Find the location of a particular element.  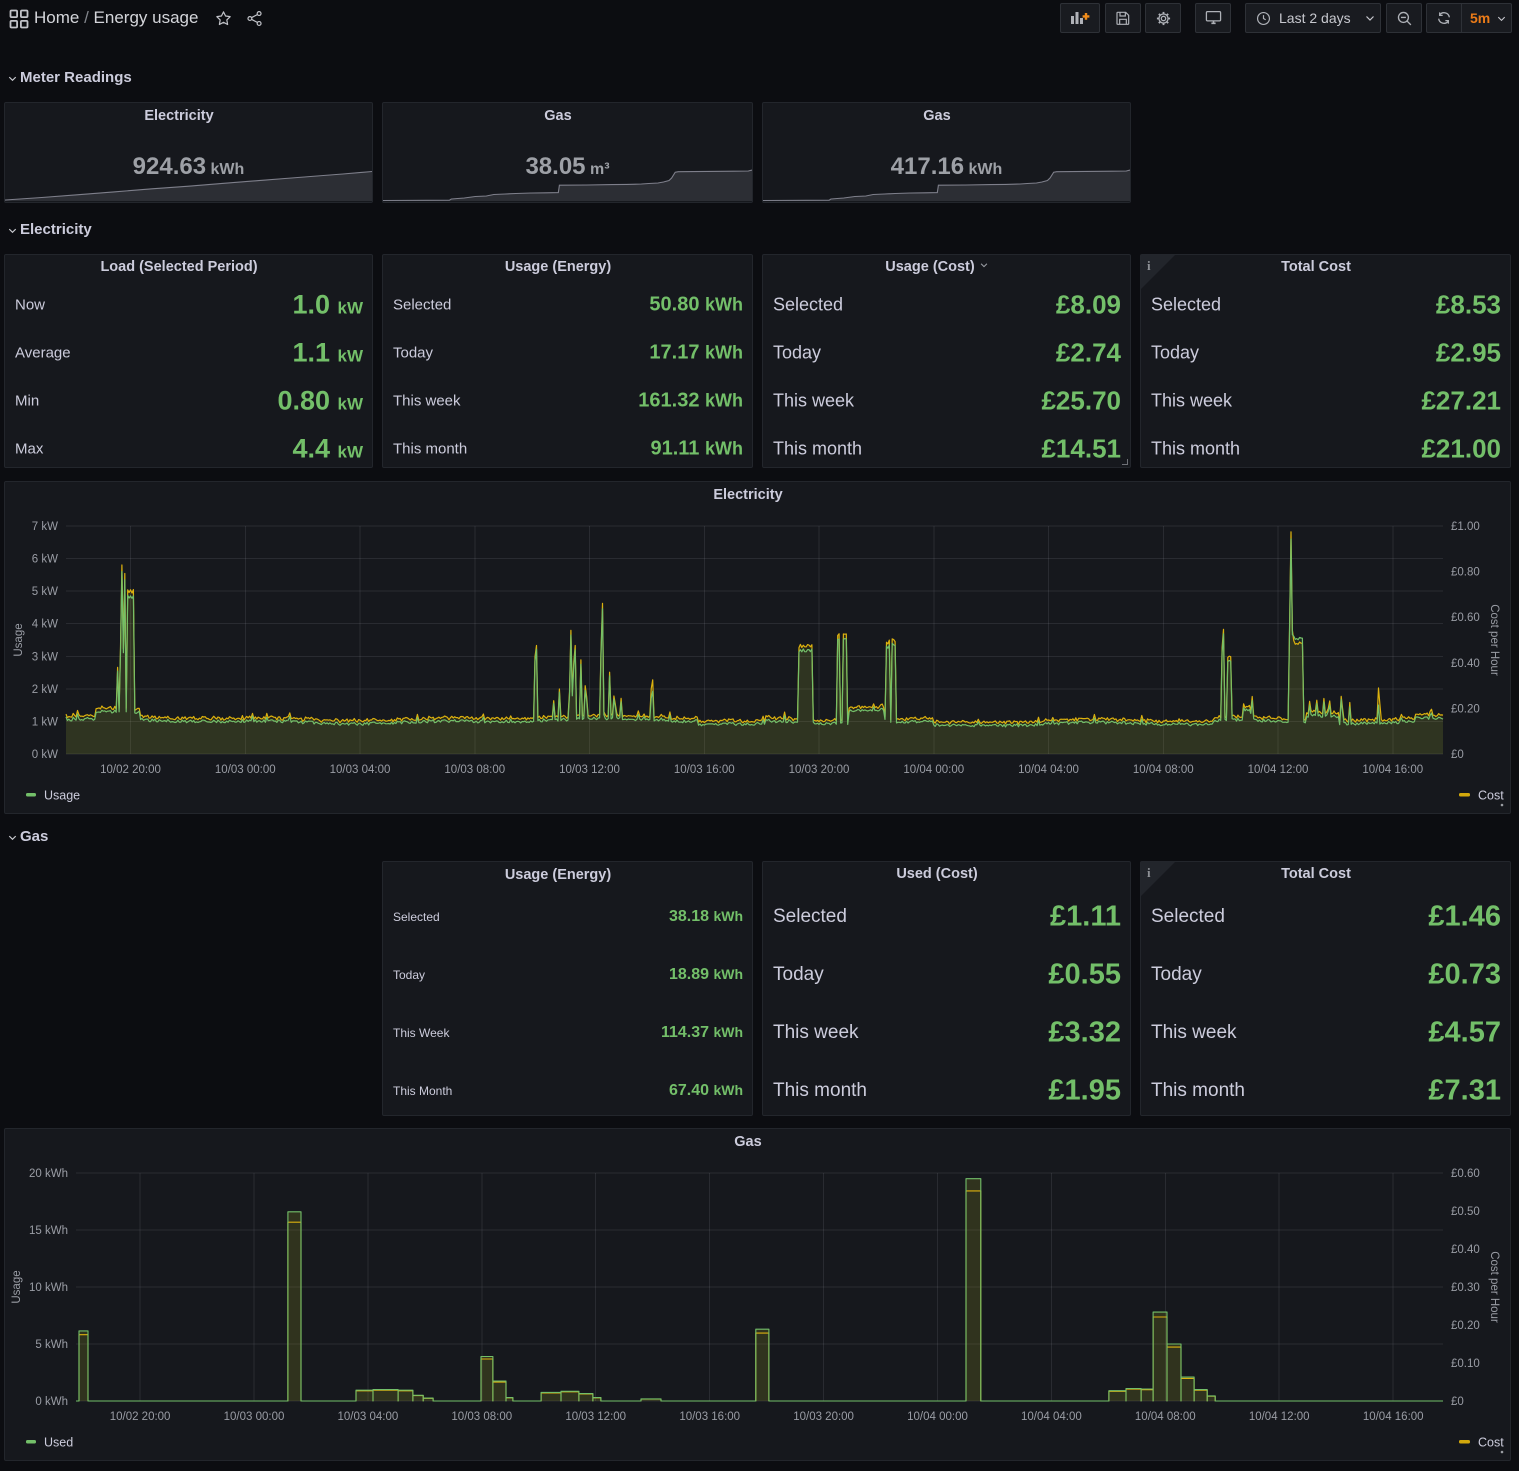

svg-text: 2 kW is located at coordinates (45, 690).